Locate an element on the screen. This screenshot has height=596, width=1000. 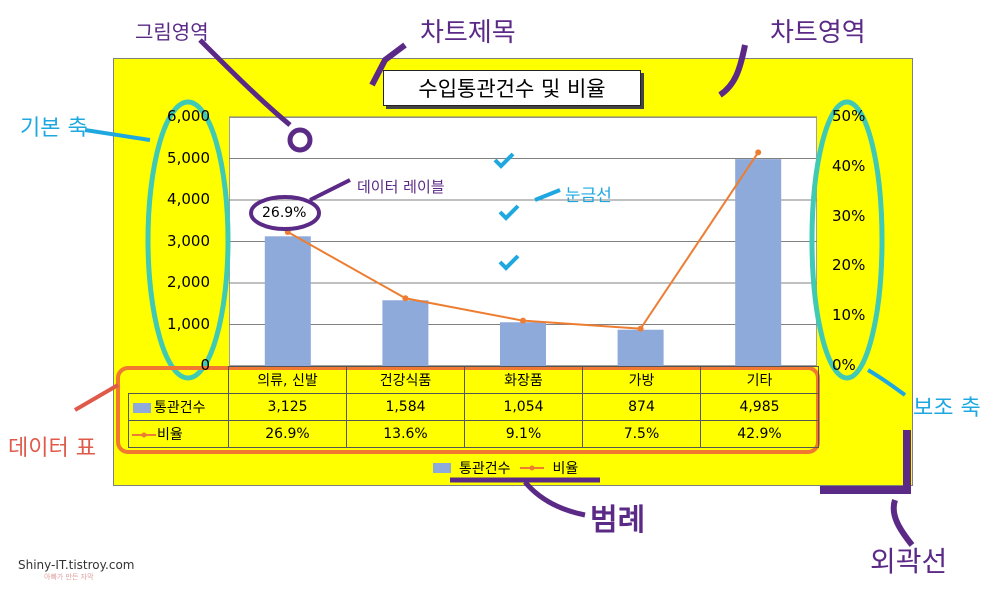
table-row-header: 비율 is located at coordinates (178, 434).